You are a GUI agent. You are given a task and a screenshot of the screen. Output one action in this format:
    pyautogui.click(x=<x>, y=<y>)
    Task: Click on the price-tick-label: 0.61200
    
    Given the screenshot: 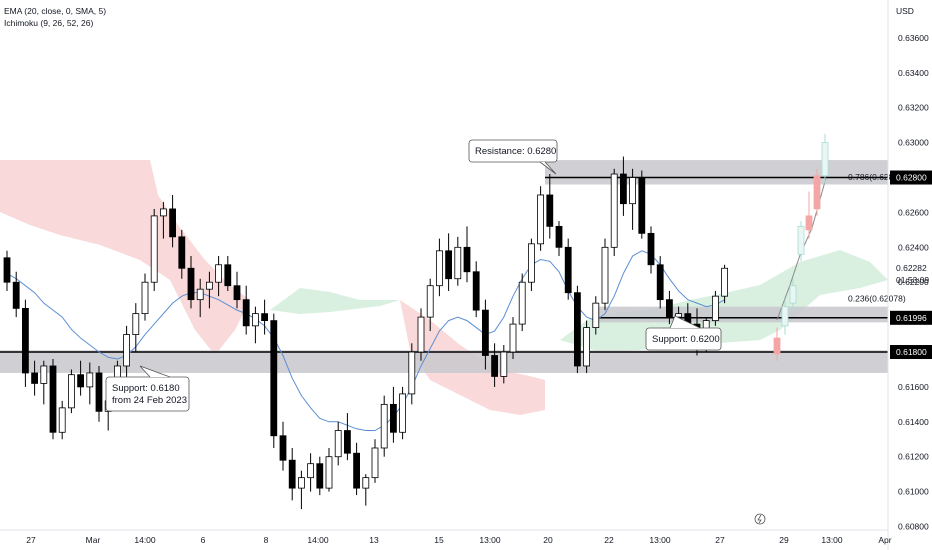 What is the action you would take?
    pyautogui.click(x=913, y=457)
    